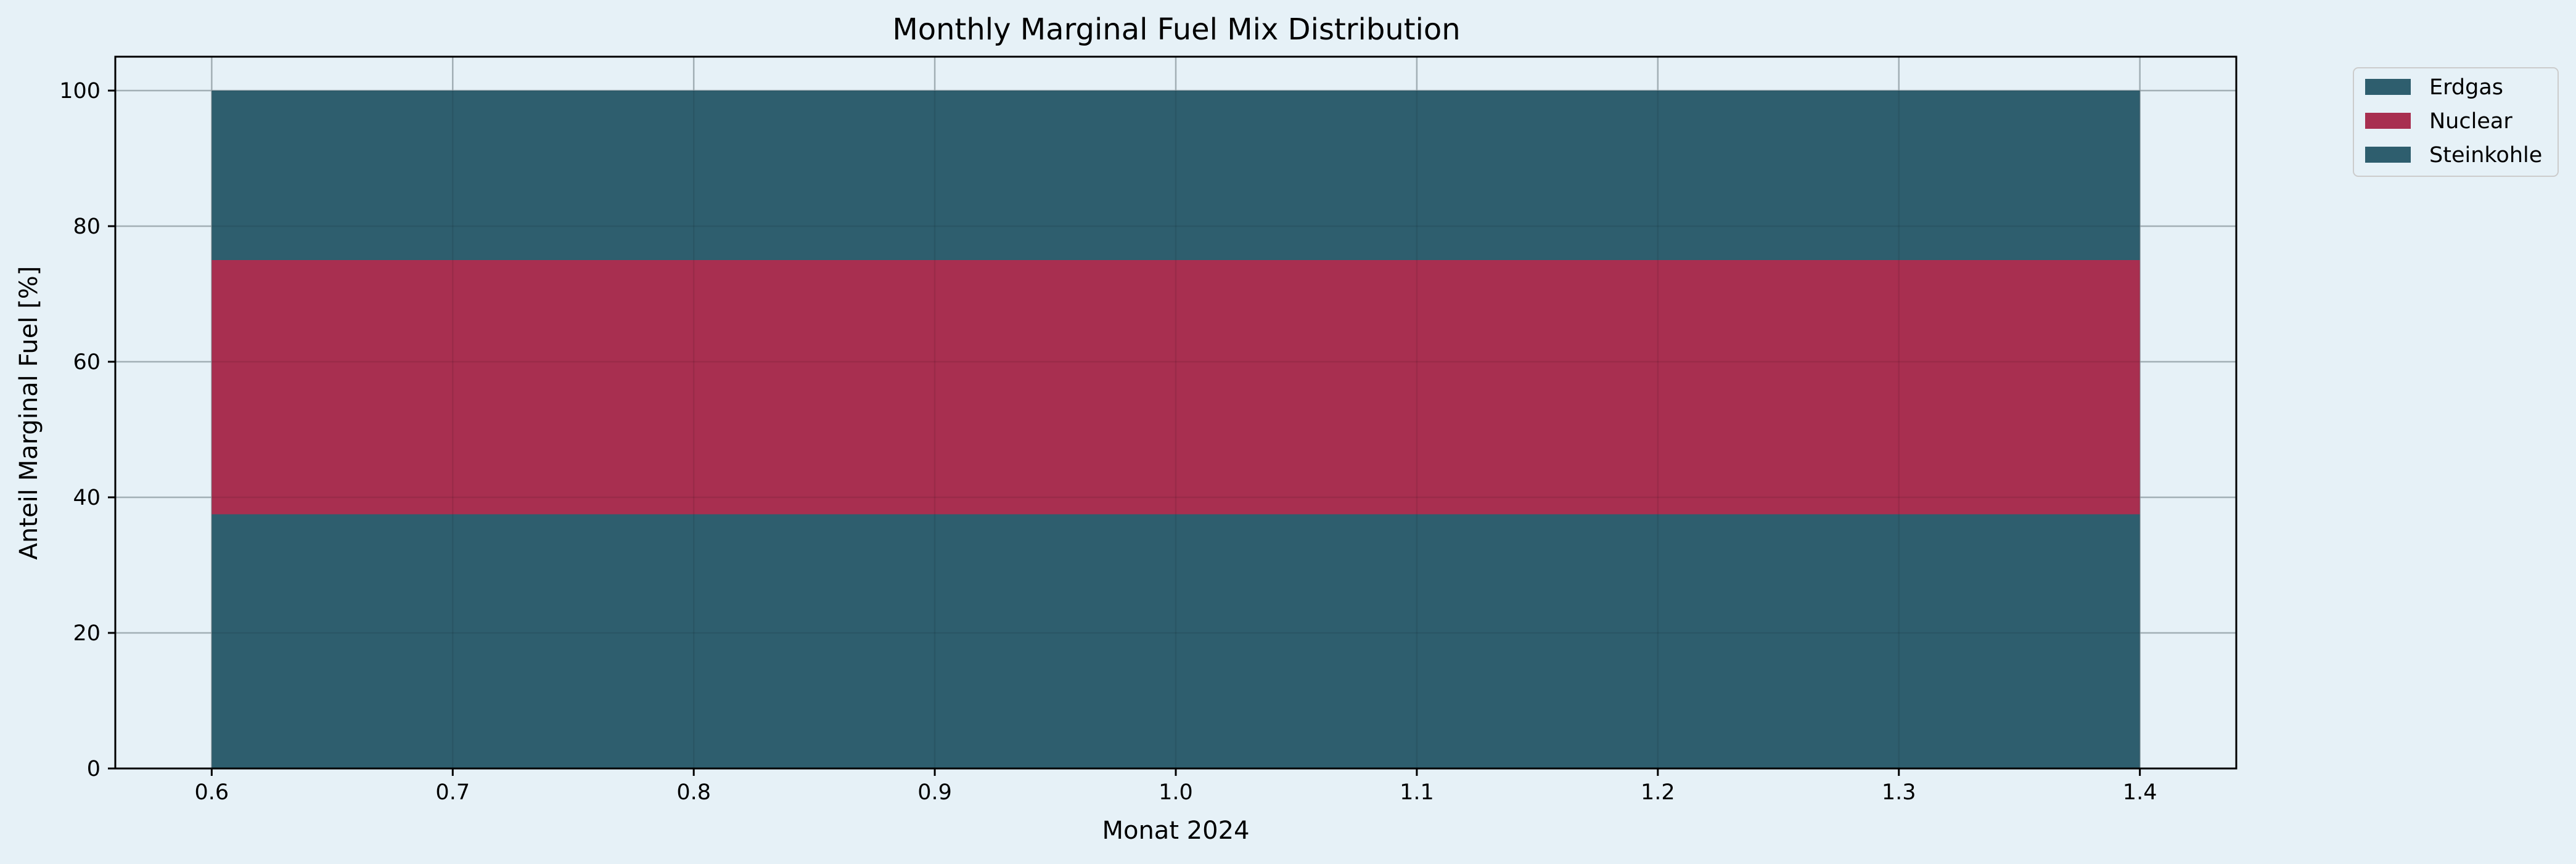  What do you see at coordinates (29, 413) in the screenshot?
I see `y-axis-label: Anteil Marginal Fuel [%]` at bounding box center [29, 413].